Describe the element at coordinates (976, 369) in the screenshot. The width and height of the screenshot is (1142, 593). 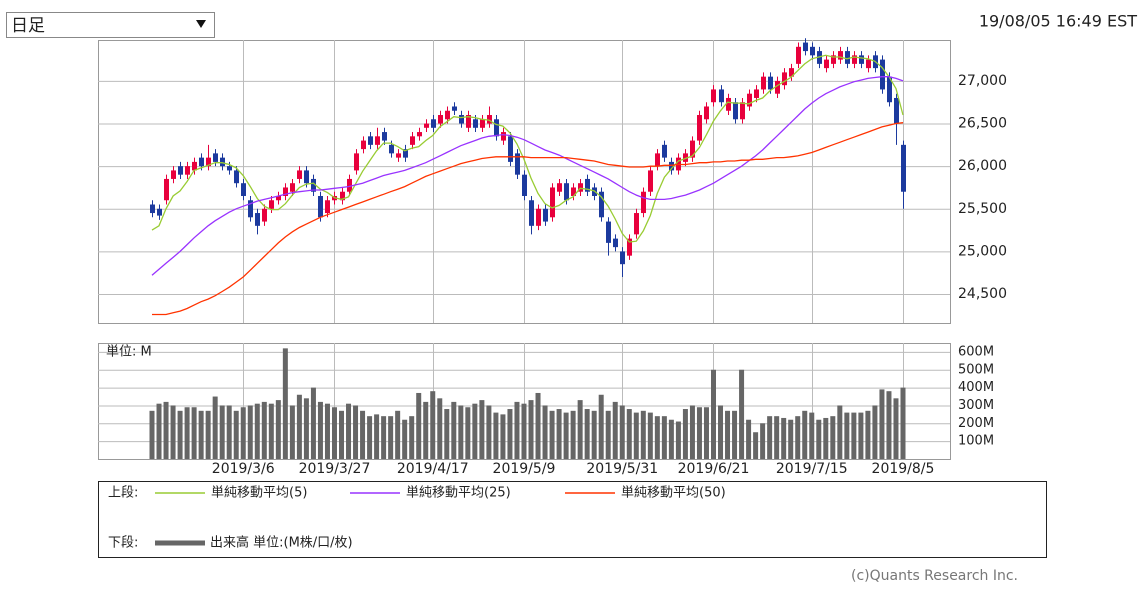
I see `y-tick-label: 500M` at that location.